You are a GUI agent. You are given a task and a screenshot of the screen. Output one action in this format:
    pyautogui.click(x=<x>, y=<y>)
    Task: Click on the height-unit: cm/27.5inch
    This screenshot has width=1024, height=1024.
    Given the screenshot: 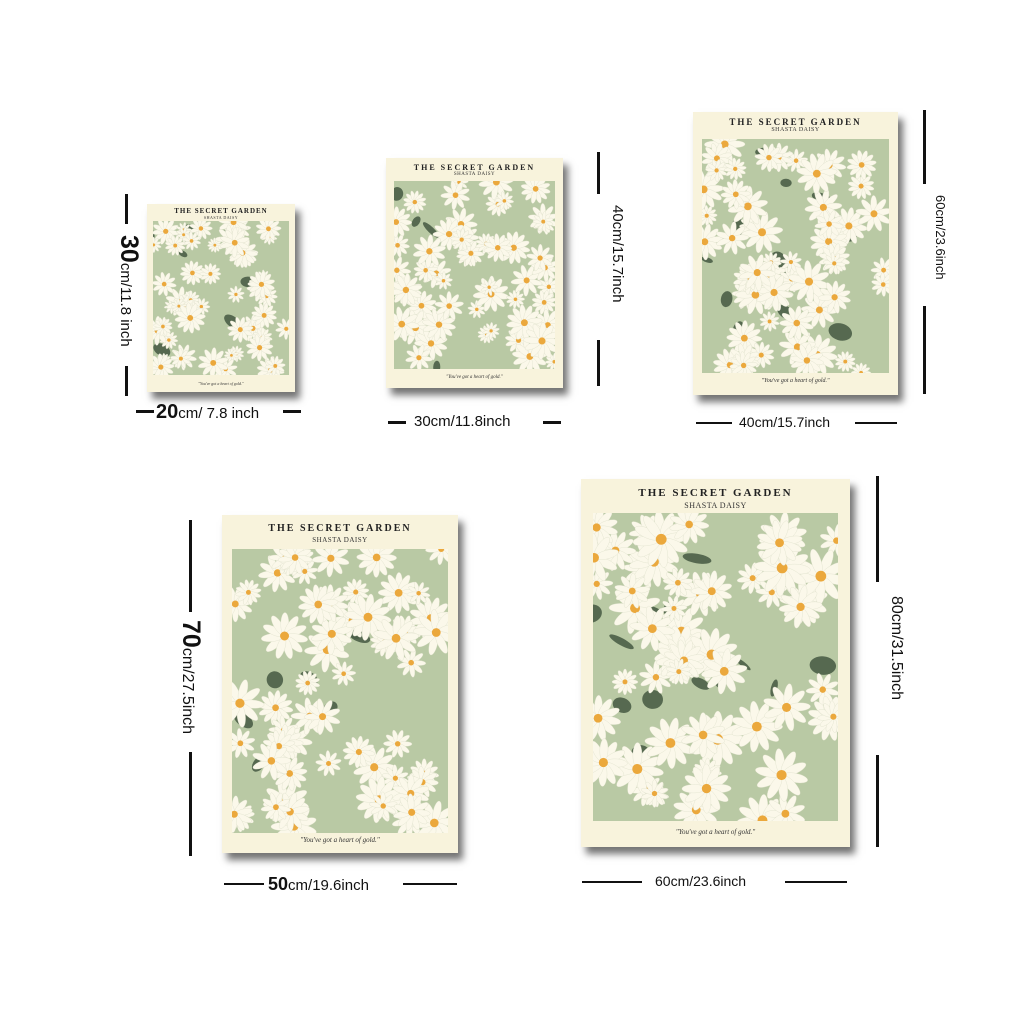 What is the action you would take?
    pyautogui.click(x=187, y=691)
    